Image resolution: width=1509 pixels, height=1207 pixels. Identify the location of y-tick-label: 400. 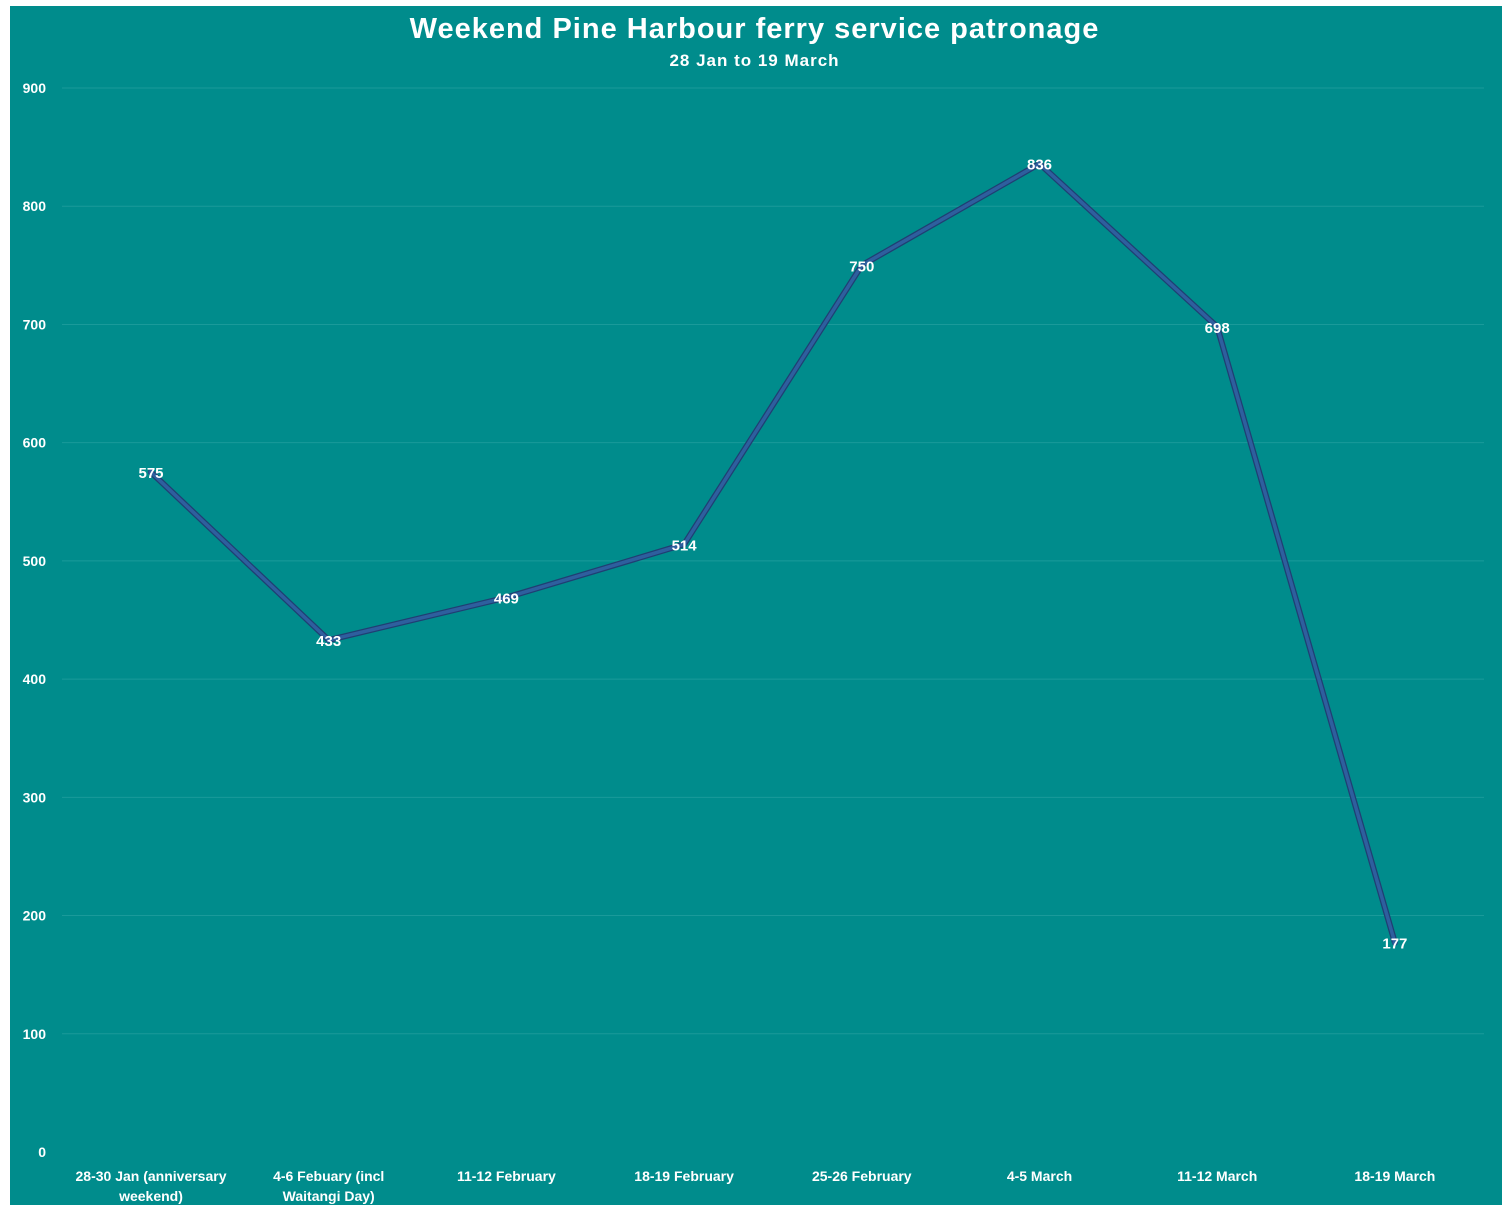
(35, 679).